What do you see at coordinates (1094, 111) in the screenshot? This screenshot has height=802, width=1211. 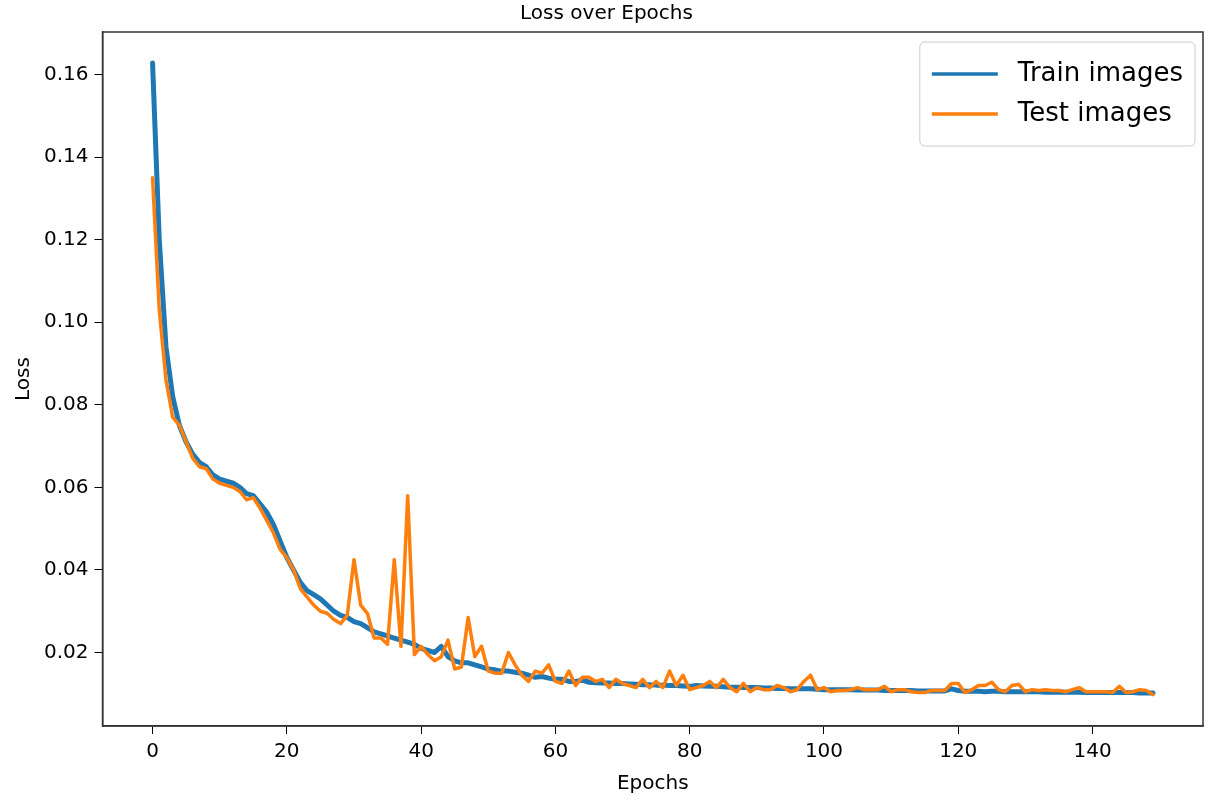 I see `legend-label: Test images` at bounding box center [1094, 111].